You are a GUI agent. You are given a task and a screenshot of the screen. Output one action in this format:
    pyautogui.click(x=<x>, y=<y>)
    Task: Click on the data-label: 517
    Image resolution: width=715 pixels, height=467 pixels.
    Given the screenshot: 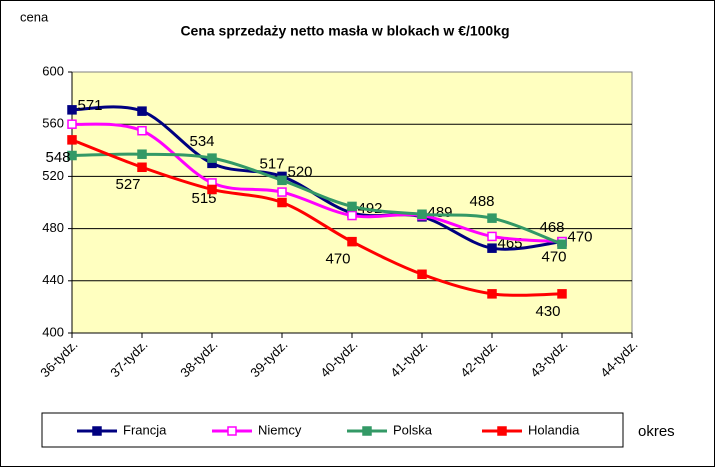 What is the action you would take?
    pyautogui.click(x=271, y=163)
    